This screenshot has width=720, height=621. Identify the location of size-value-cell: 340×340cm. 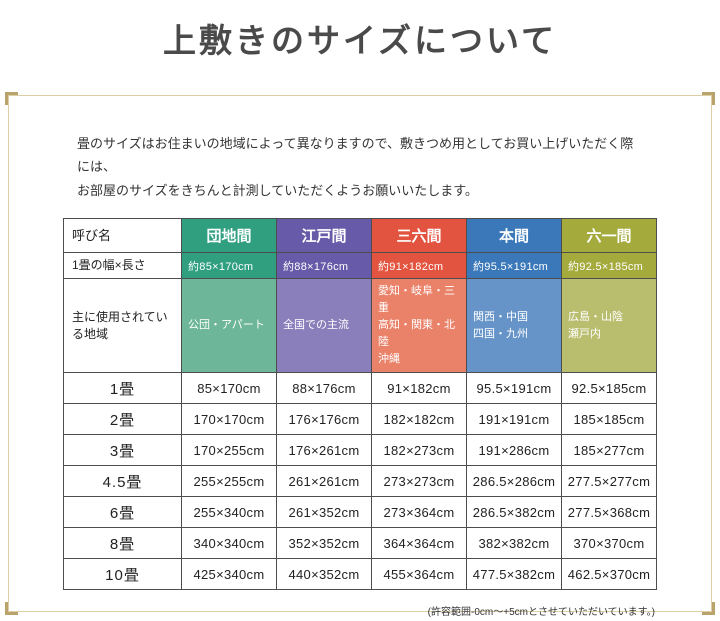
(229, 543).